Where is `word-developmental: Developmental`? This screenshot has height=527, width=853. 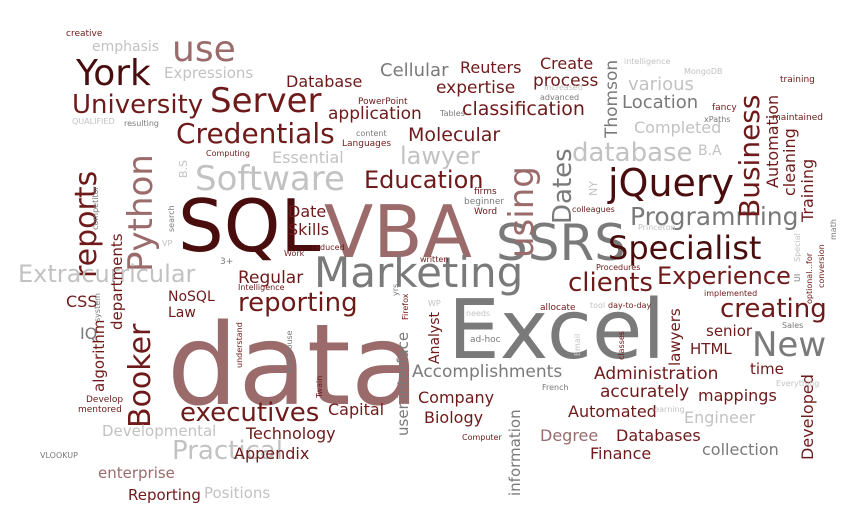 word-developmental: Developmental is located at coordinates (159, 431).